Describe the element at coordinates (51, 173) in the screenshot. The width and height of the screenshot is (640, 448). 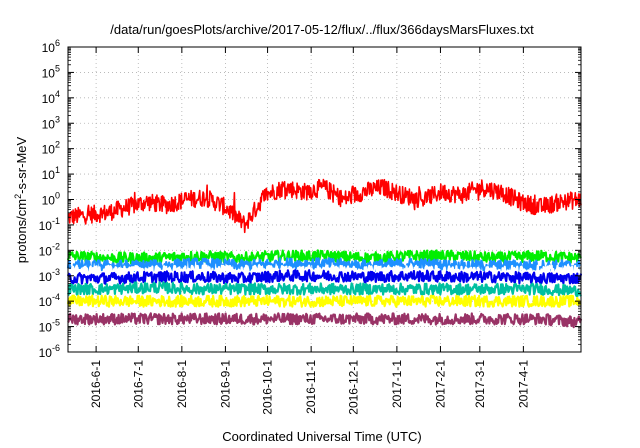
I see `y-tick-label: 10¹` at that location.